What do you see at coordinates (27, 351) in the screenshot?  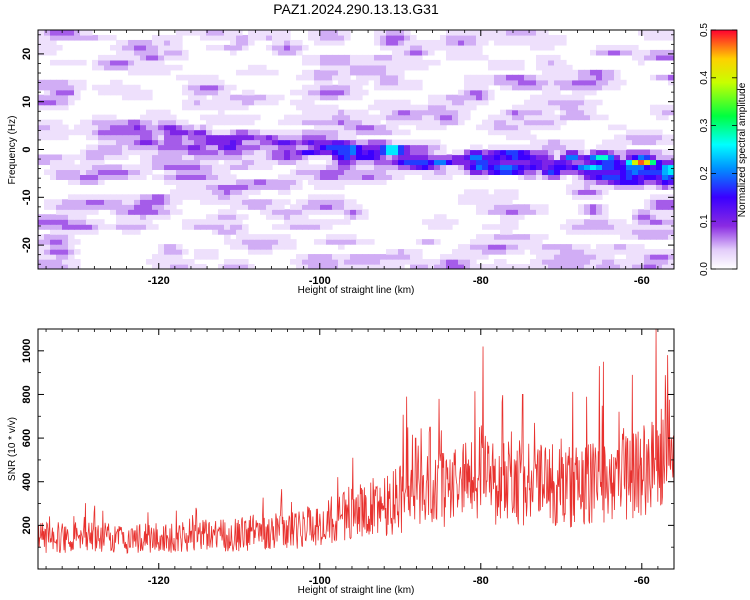 I see `y-tick-label: 1000` at bounding box center [27, 351].